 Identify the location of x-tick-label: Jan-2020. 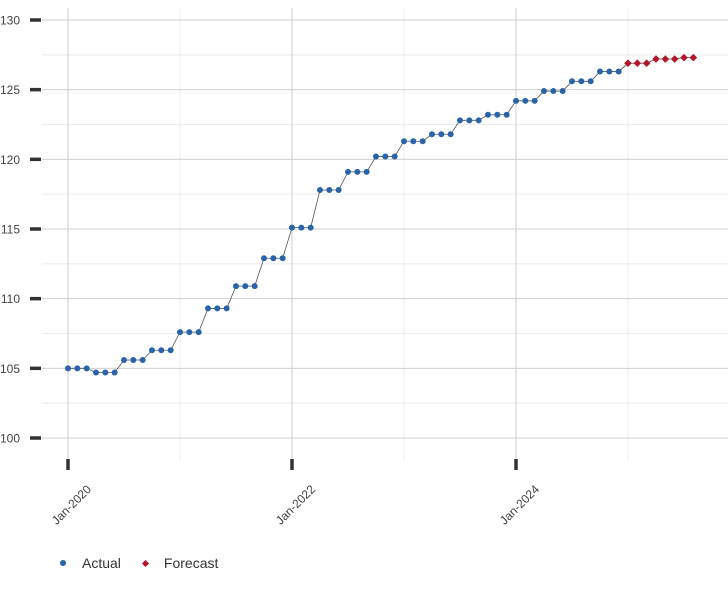
(72, 505).